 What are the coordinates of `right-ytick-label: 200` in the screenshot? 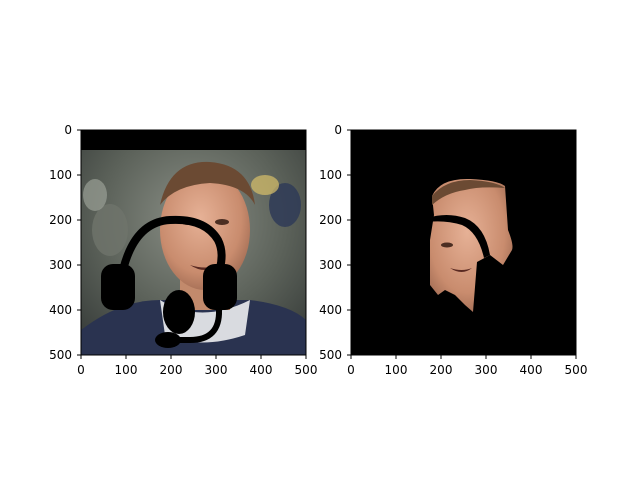 It's located at (330, 220).